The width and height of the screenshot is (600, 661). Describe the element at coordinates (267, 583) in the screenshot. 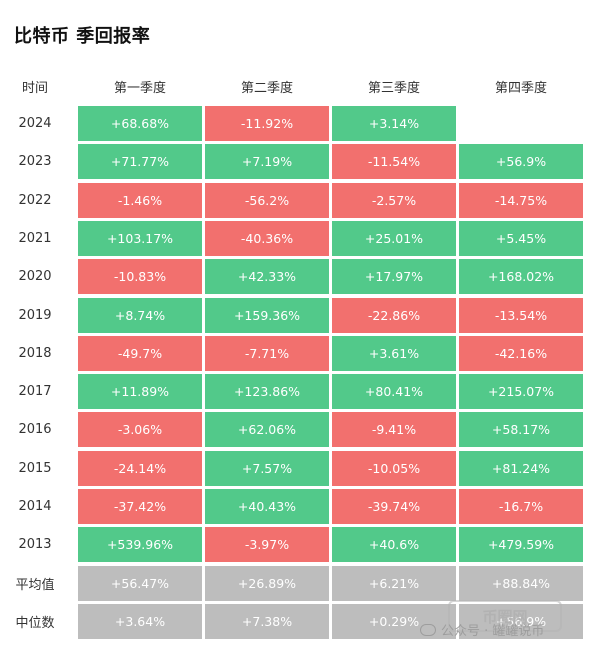

I see `summary-cell: +26.89%` at that location.